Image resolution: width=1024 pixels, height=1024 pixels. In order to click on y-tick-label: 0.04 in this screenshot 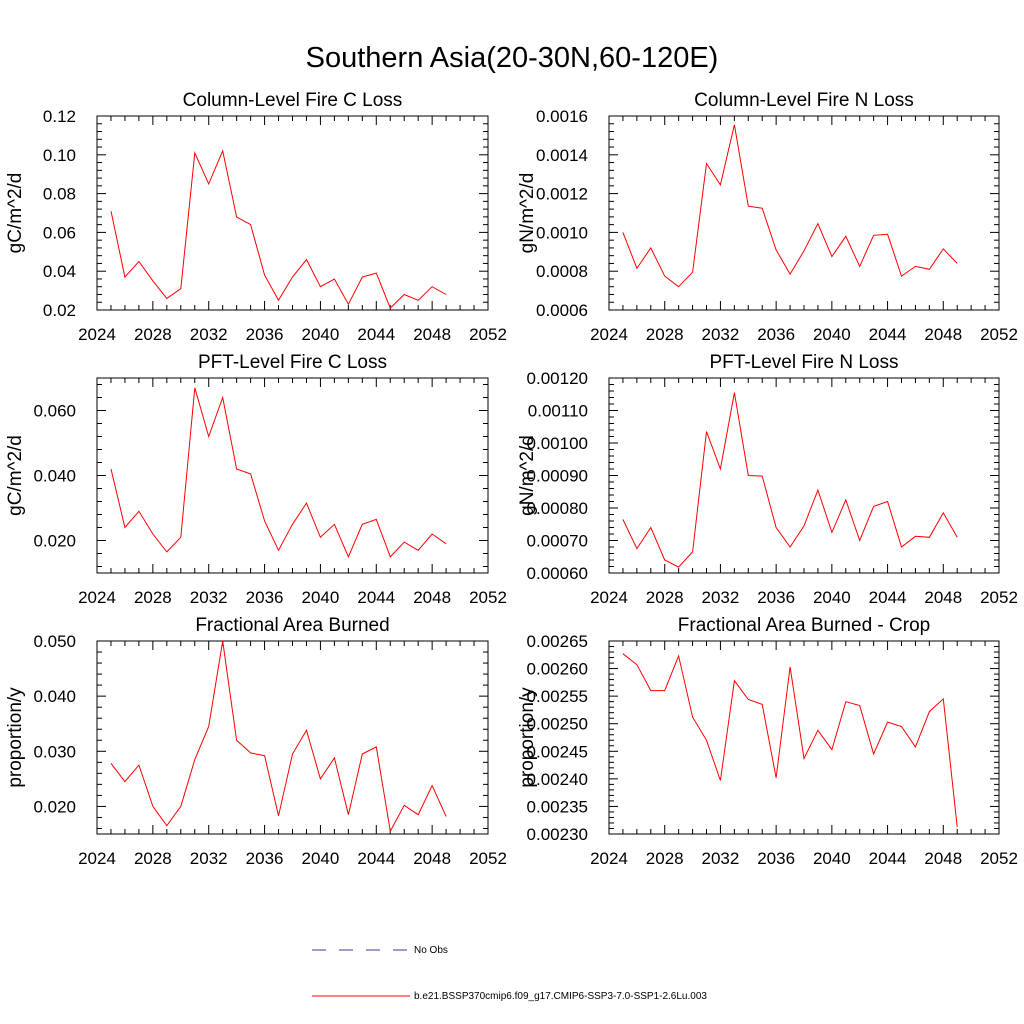, I will do `click(59, 271)`.